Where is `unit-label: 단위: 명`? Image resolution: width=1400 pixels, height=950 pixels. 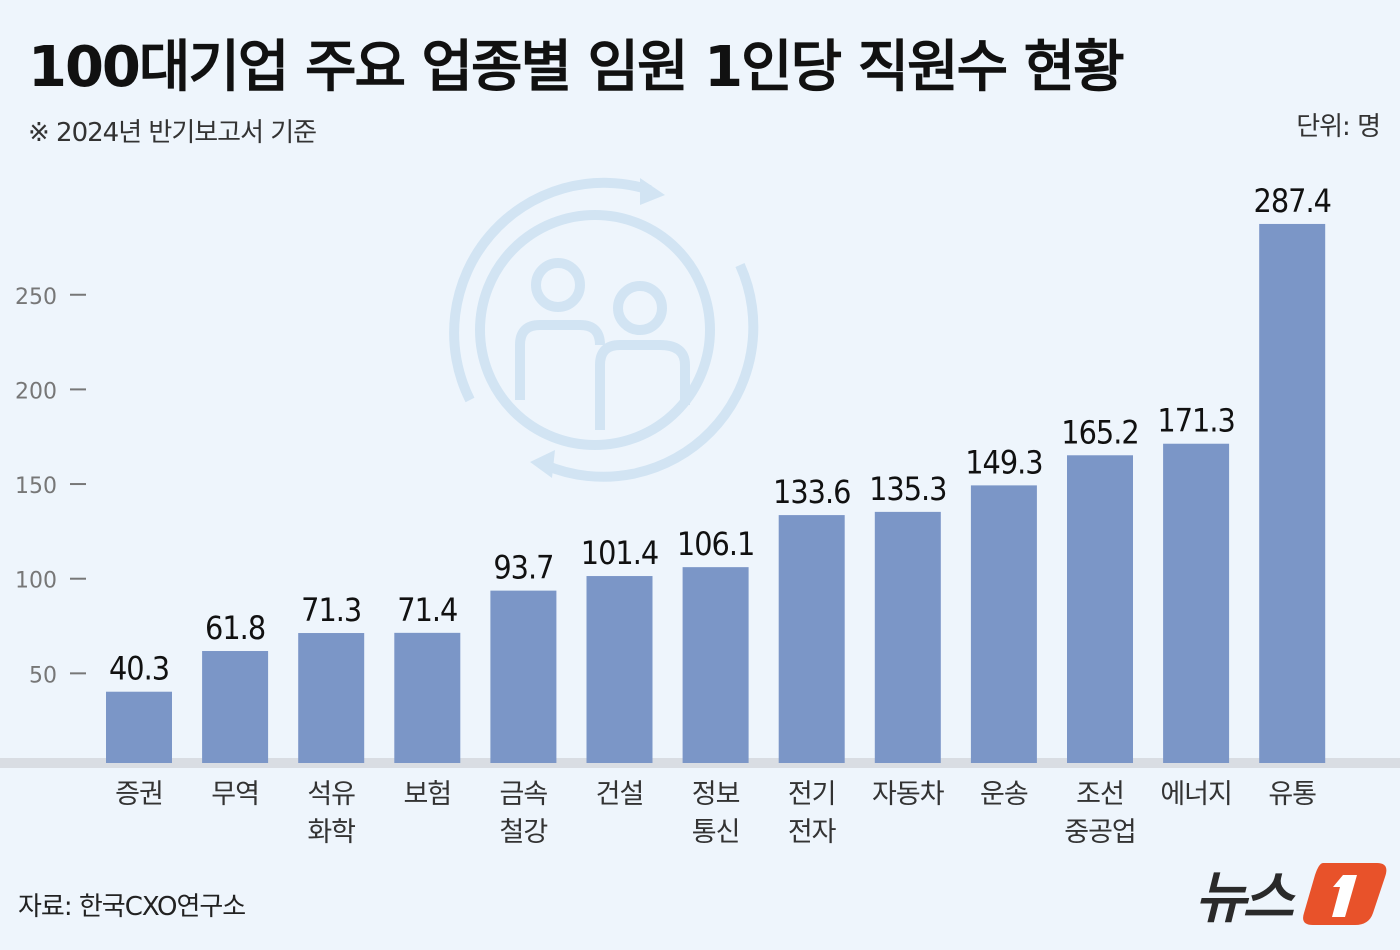 unit-label: 단위: 명 is located at coordinates (1338, 127).